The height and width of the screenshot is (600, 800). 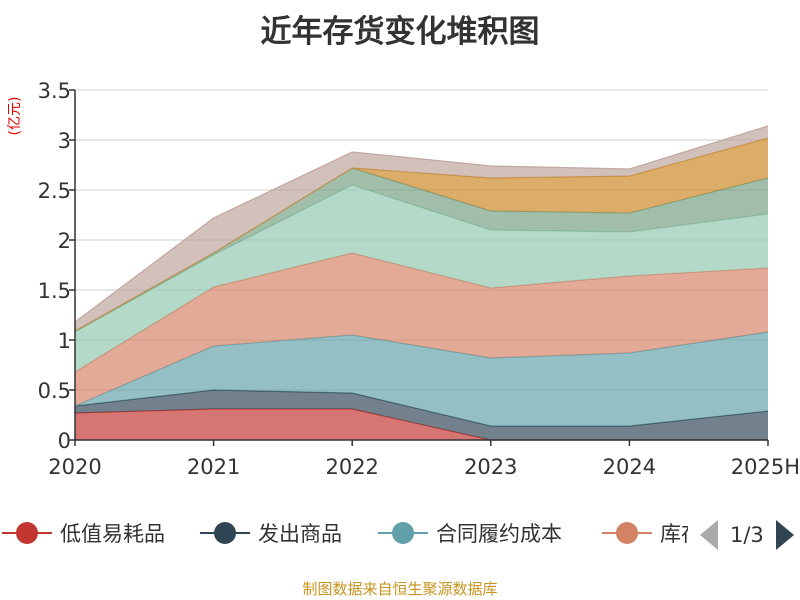 I want to click on source-note: 制图数据来自恒生聚源数据库, so click(x=400, y=589).